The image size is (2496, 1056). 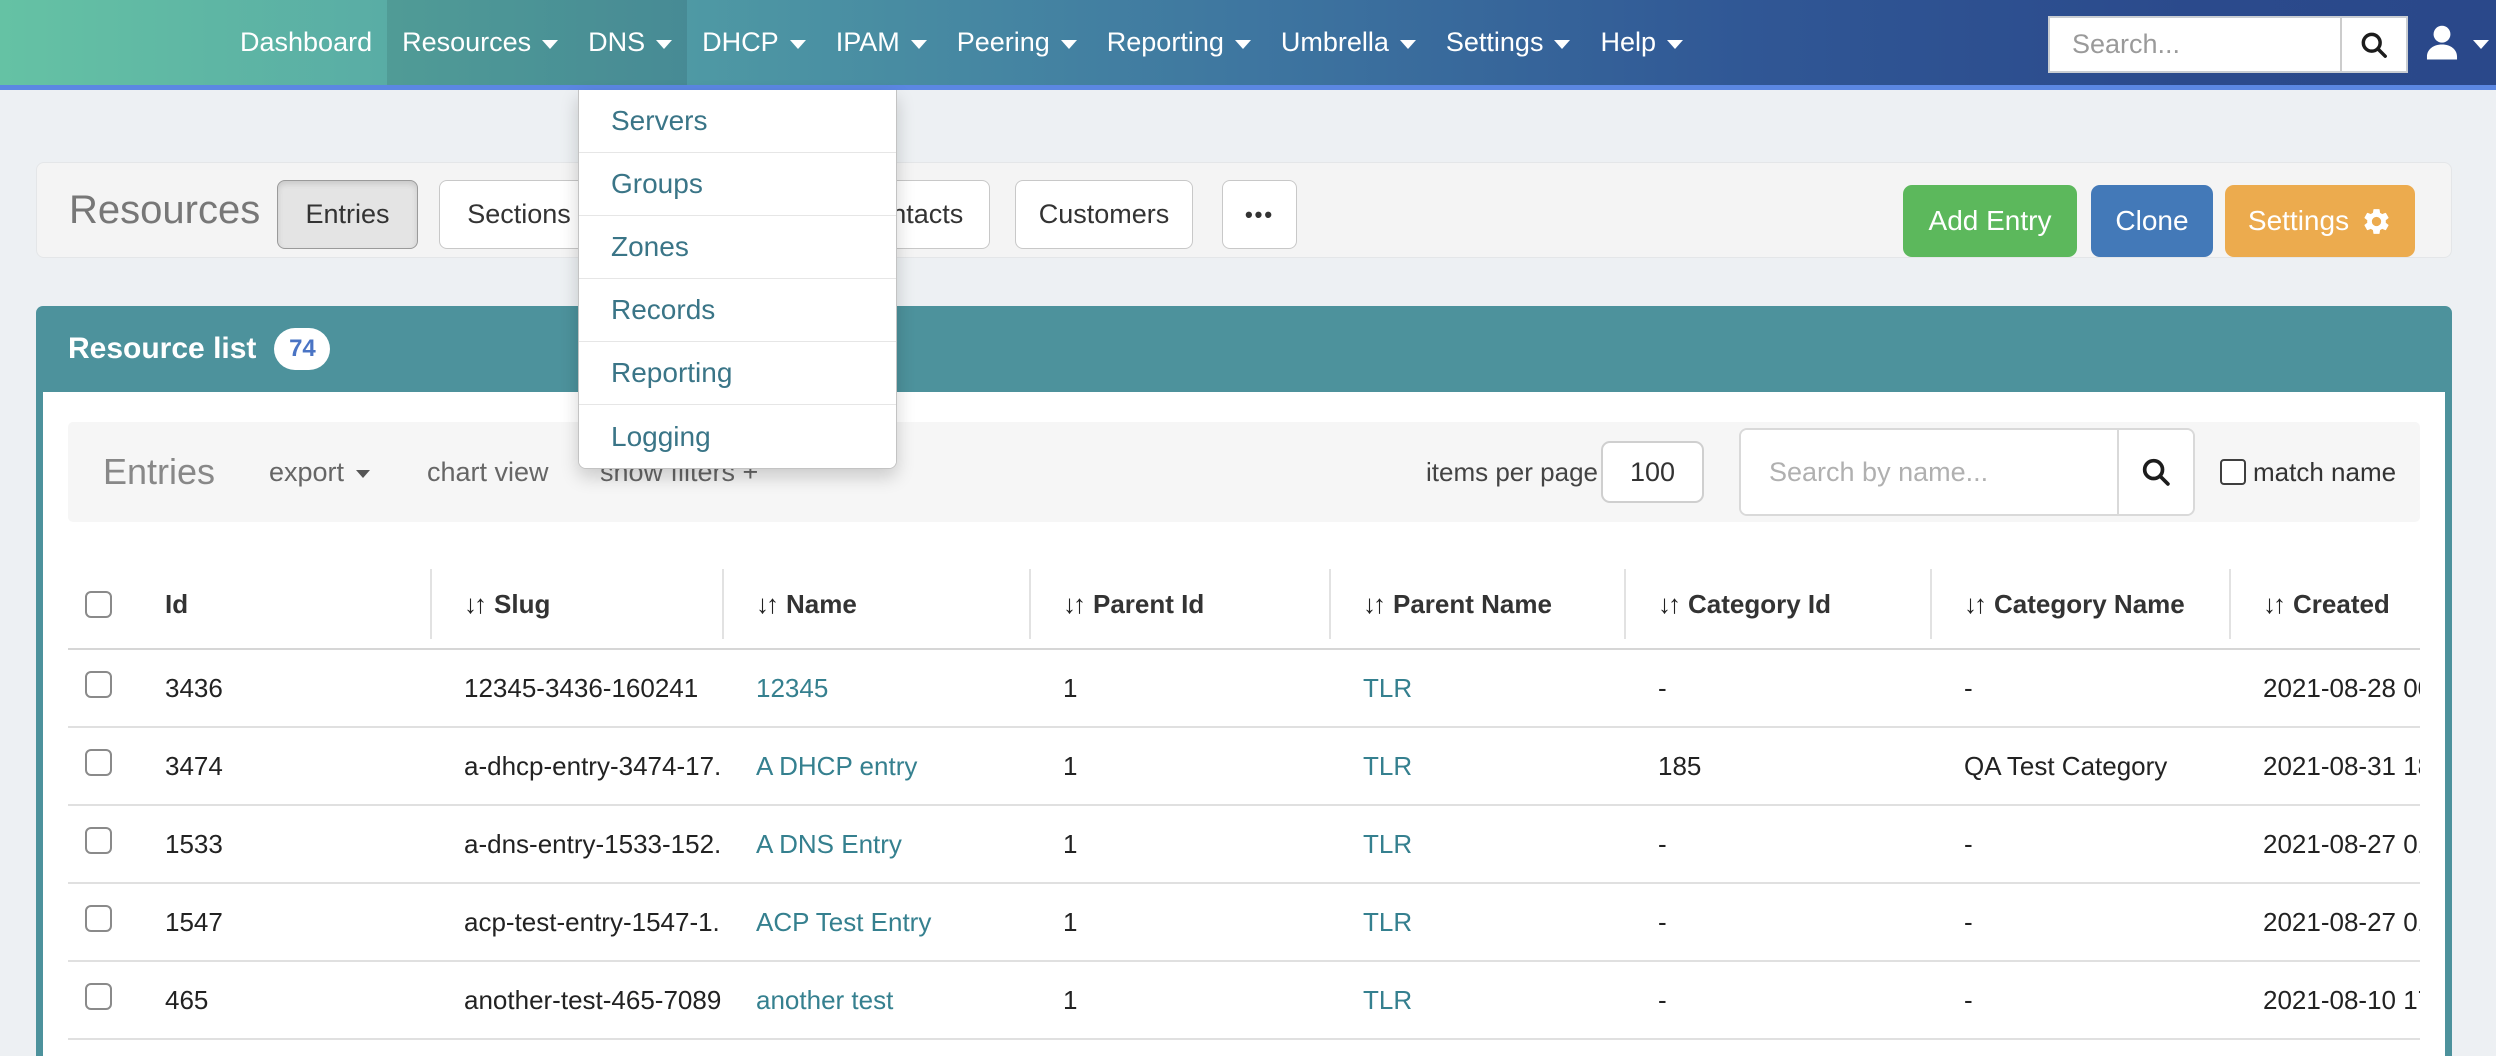 I want to click on settings-button: Settings, so click(x=2320, y=221).